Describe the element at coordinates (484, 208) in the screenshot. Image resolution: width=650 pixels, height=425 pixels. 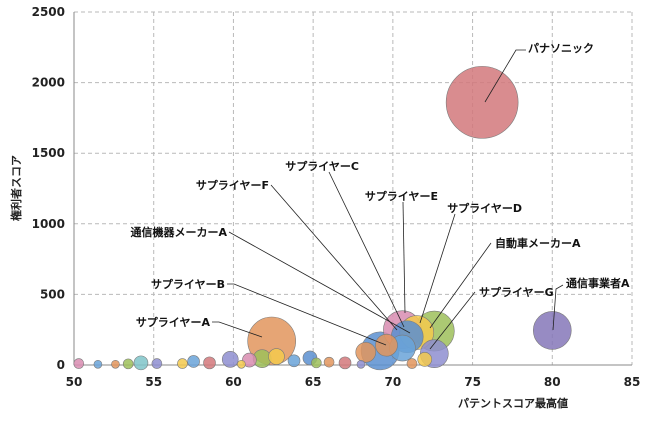
I see `bubble-label: サプライヤーD` at that location.